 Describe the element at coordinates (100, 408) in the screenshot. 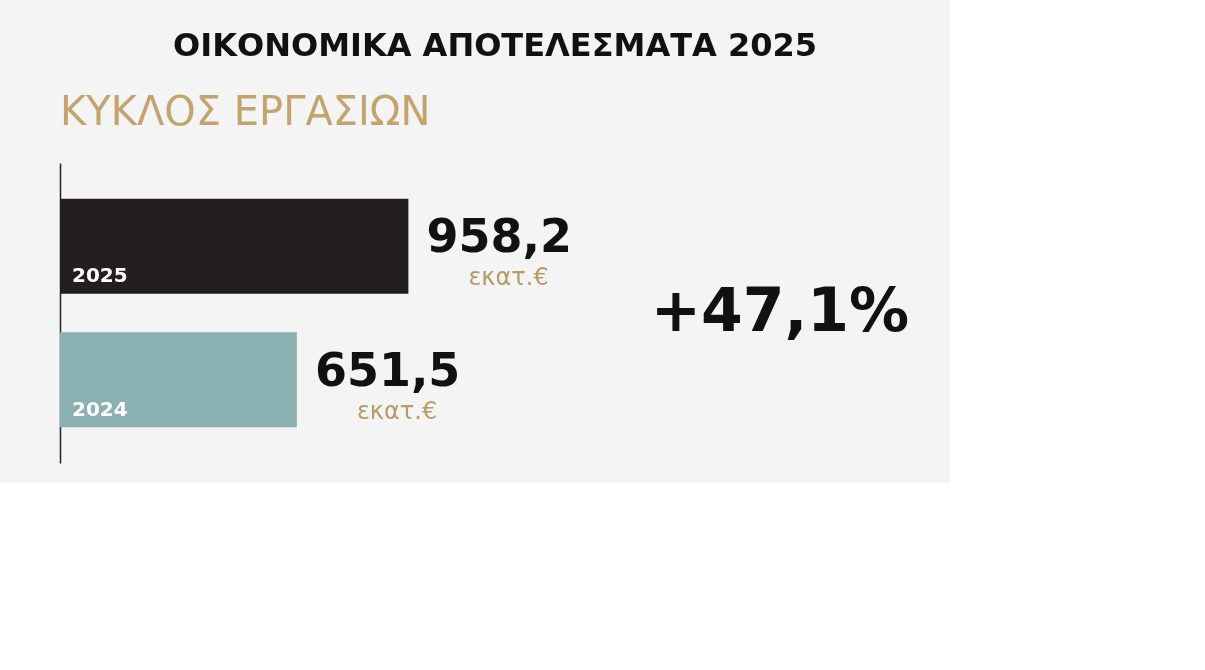

I see `y-tick-label: 2024` at that location.